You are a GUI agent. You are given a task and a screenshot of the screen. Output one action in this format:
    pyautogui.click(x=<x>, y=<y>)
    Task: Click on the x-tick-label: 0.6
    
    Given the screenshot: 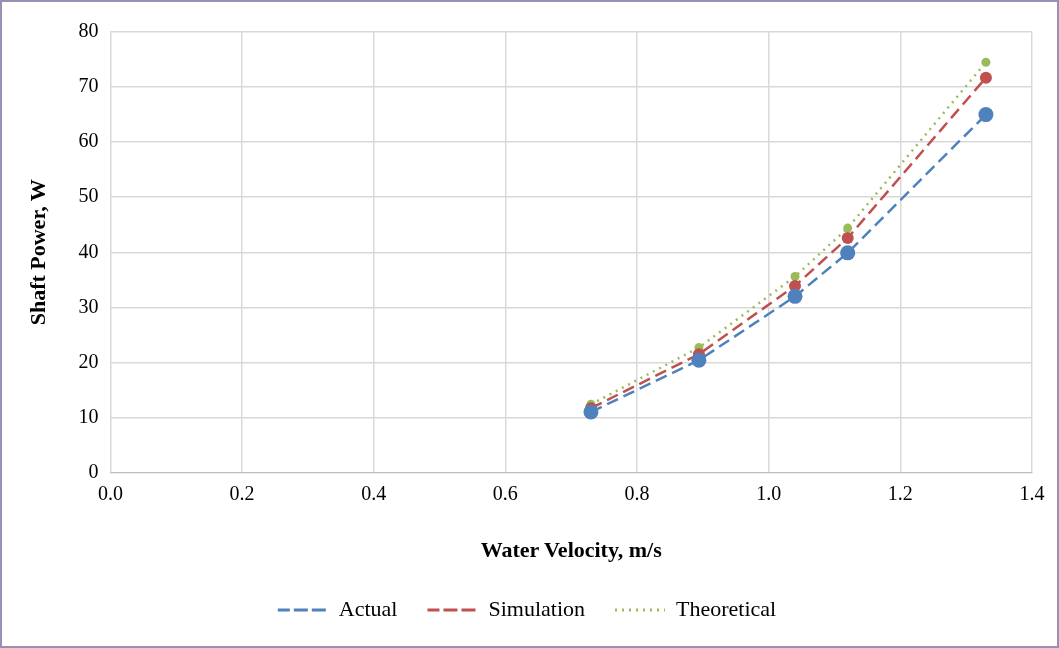 What is the action you would take?
    pyautogui.click(x=505, y=492)
    